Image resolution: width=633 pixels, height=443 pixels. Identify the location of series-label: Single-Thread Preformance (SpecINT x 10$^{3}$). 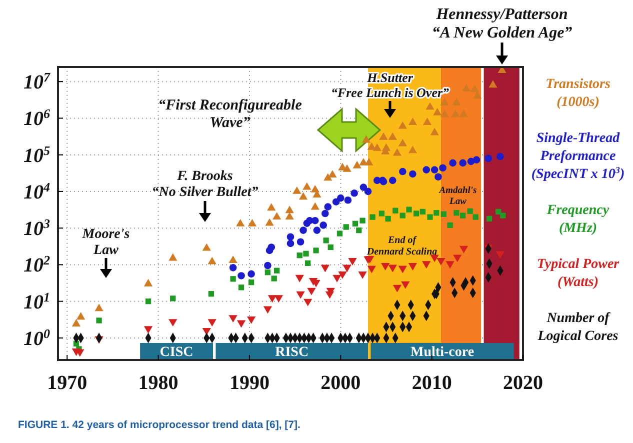
(578, 156).